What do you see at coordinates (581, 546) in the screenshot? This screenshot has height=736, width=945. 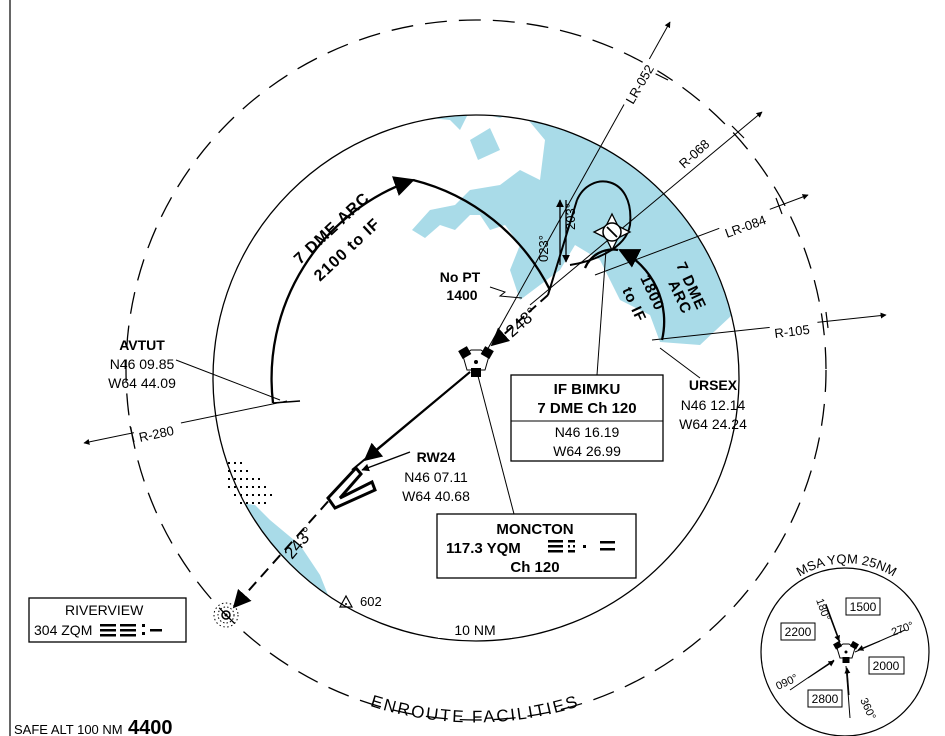 I see `moncton-morse-ident` at bounding box center [581, 546].